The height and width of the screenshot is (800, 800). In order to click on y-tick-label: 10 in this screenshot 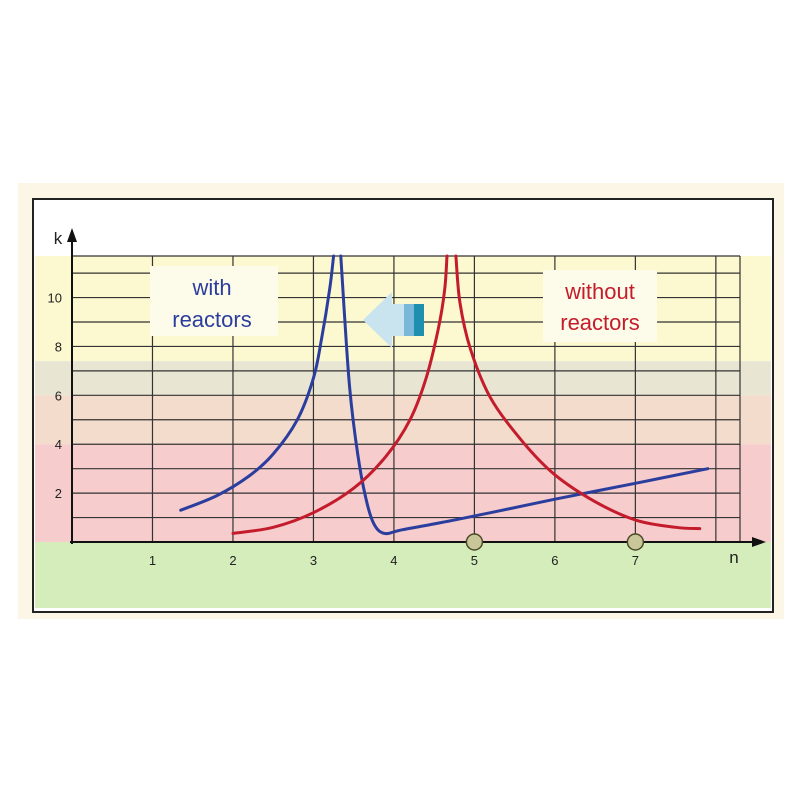, I will do `click(55, 298)`.